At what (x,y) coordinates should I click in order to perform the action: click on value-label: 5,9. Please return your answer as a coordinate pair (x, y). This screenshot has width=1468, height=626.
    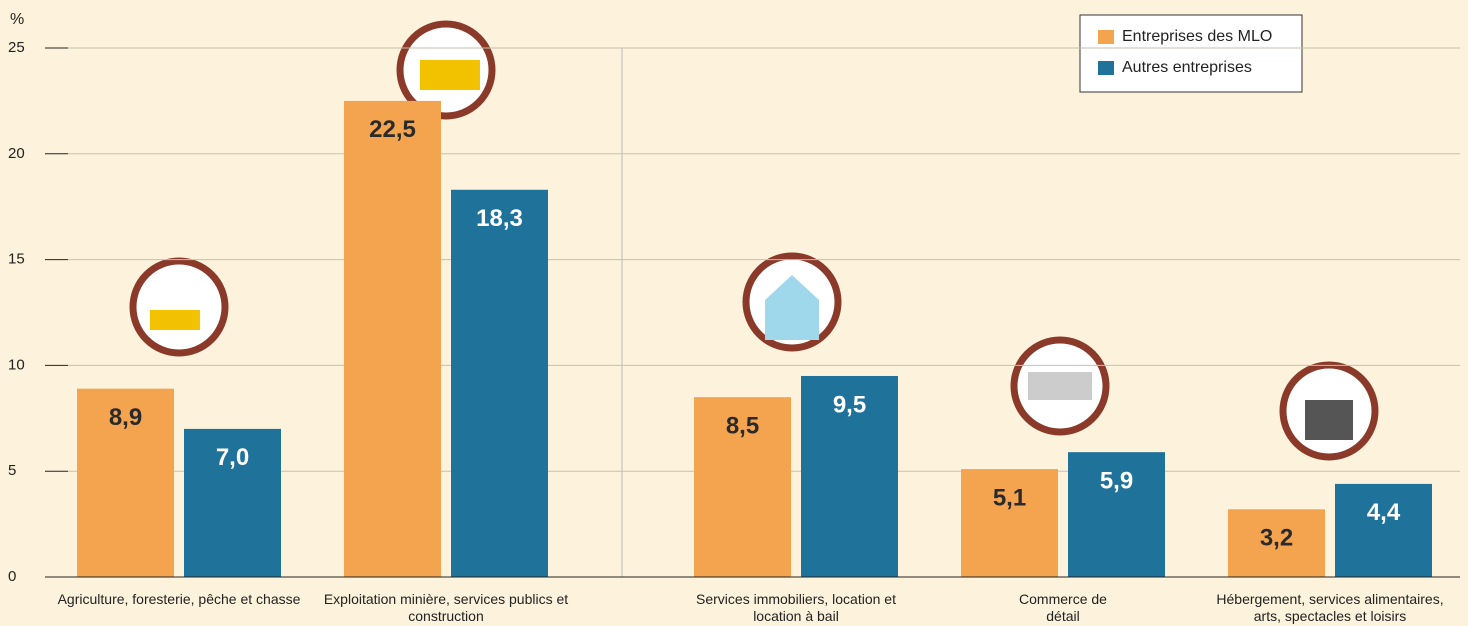
    Looking at the image, I should click on (1116, 480).